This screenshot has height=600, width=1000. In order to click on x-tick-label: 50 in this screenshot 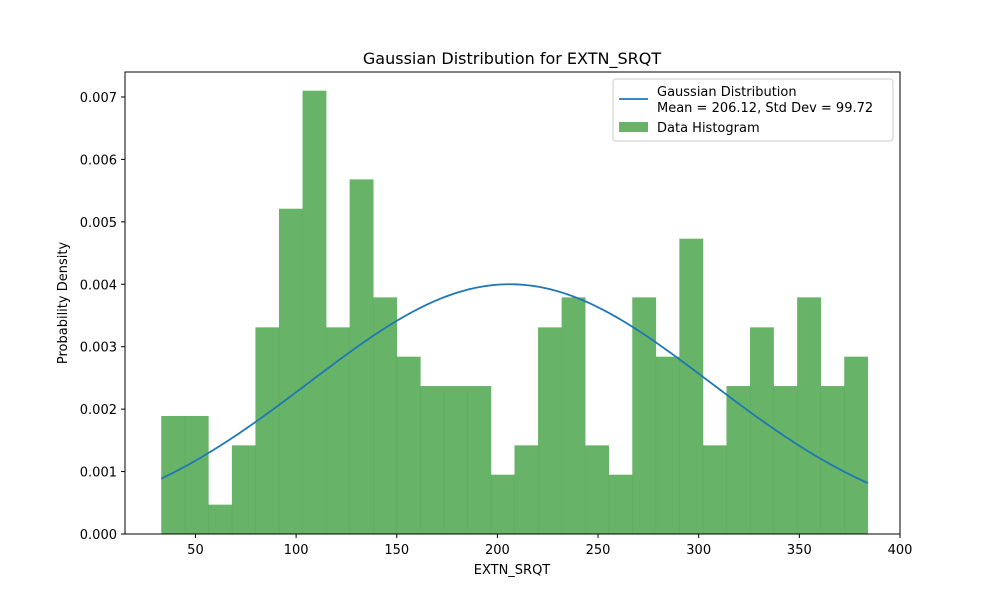, I will do `click(195, 550)`.